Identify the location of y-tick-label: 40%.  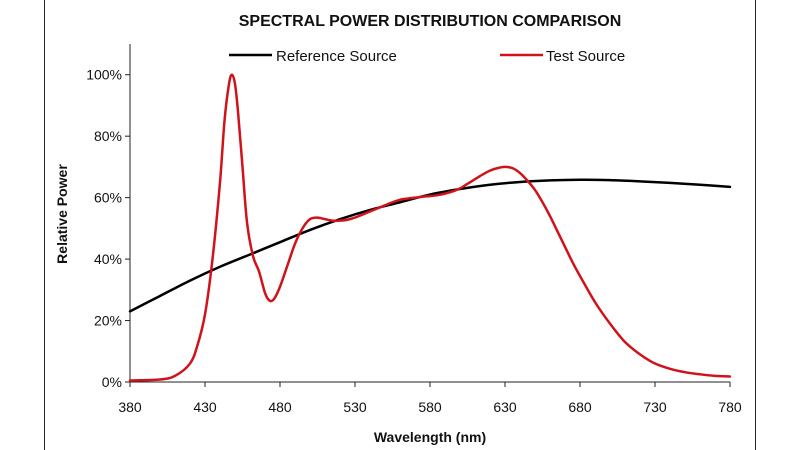
(108, 259).